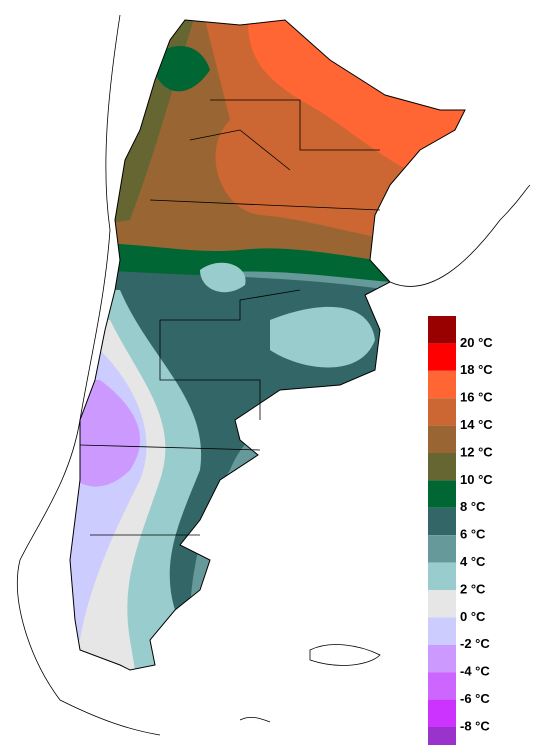 The height and width of the screenshot is (745, 538). Describe the element at coordinates (476, 397) in the screenshot. I see `legend-label: 16 °C` at that location.